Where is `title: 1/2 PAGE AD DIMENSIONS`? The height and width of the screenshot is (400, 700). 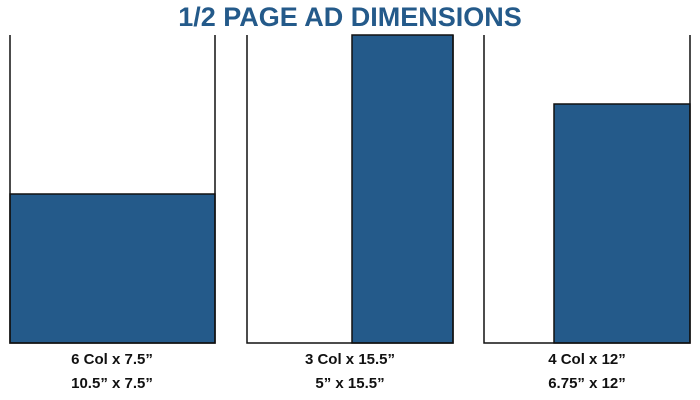 title: 1/2 PAGE AD DIMENSIONS is located at coordinates (350, 17).